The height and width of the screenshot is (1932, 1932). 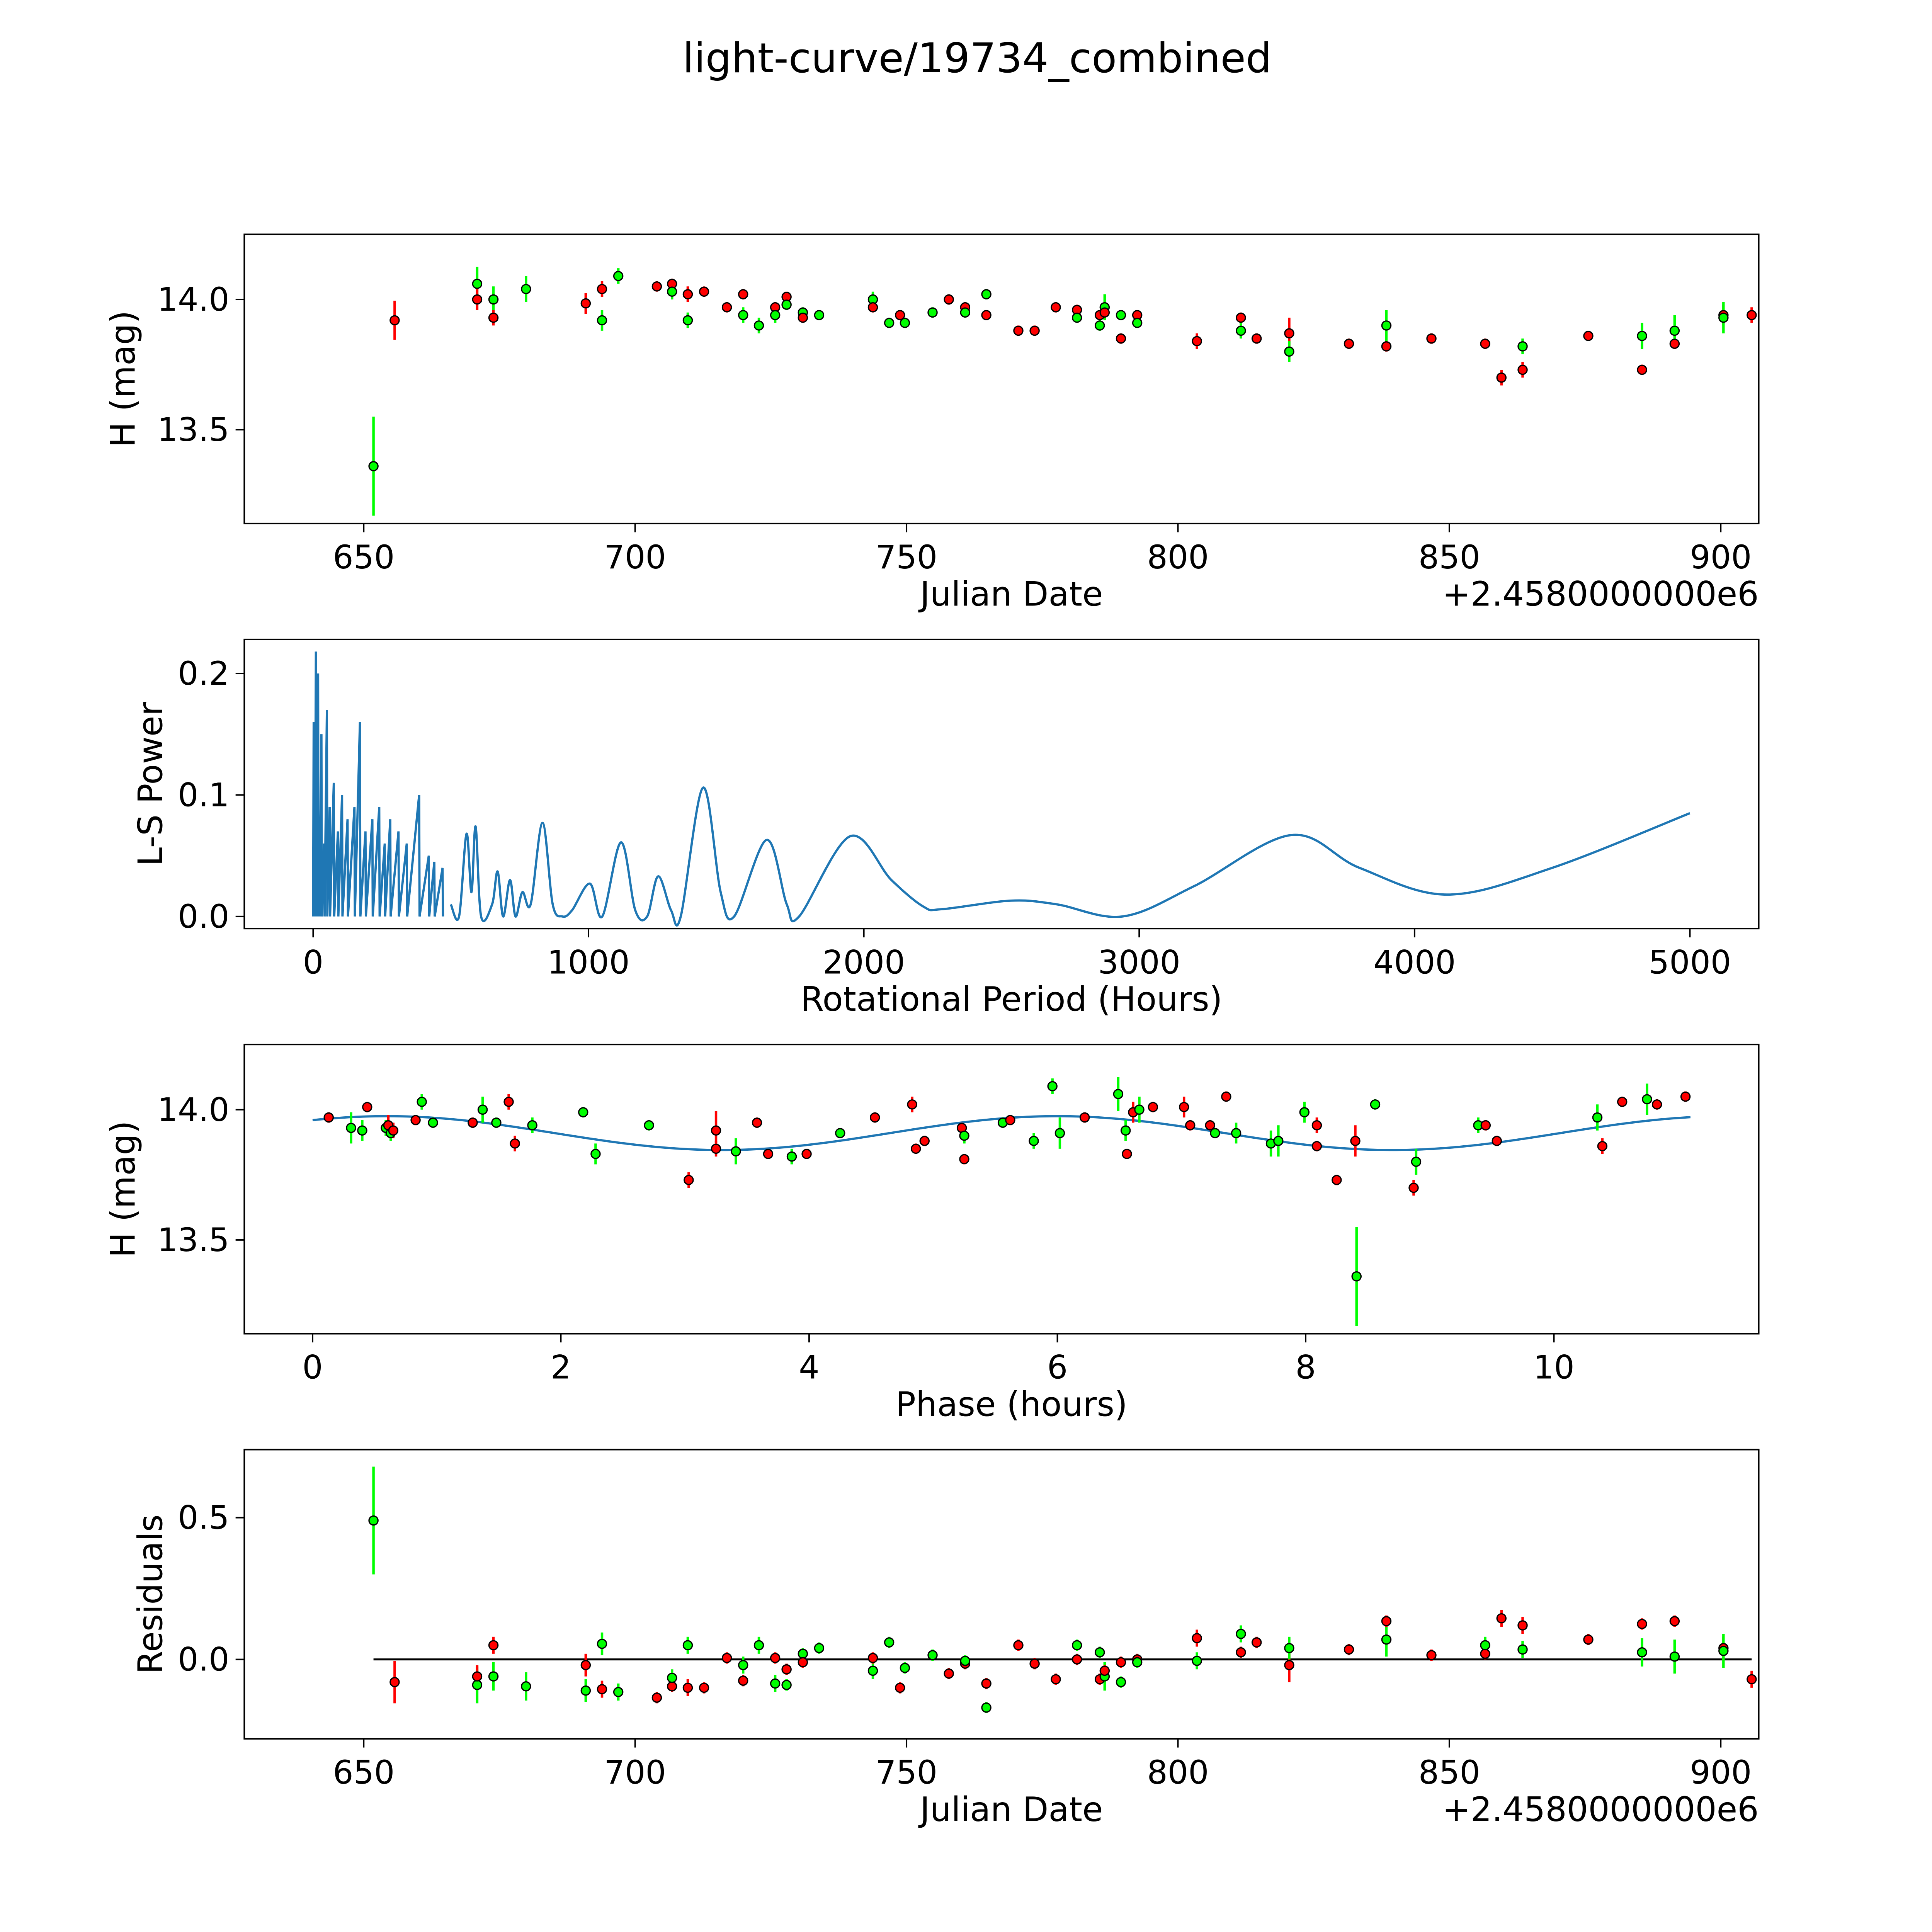 I want to click on y-tick-label: 0.5, so click(x=204, y=1518).